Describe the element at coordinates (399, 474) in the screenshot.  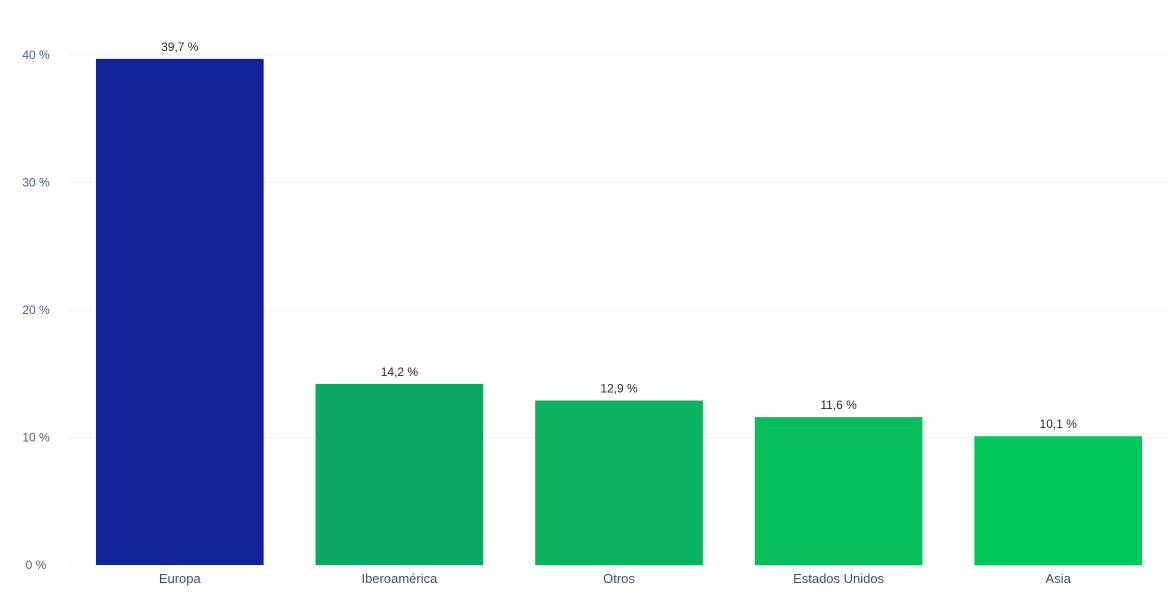
I see `bar-iberoamérica` at that location.